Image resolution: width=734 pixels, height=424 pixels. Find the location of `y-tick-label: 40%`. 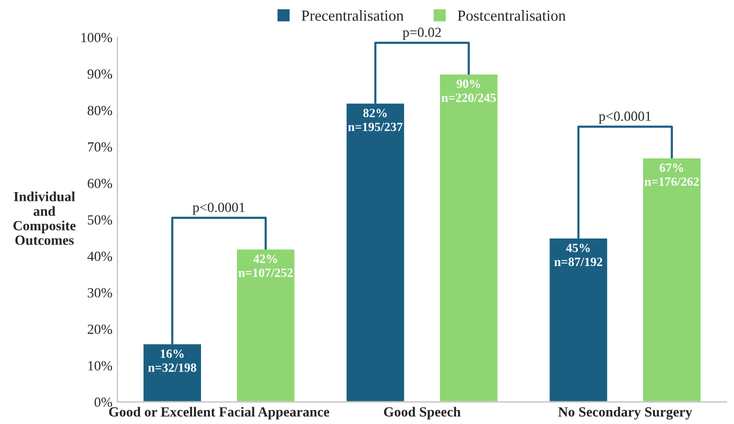

y-tick-label: 40% is located at coordinates (99, 257).